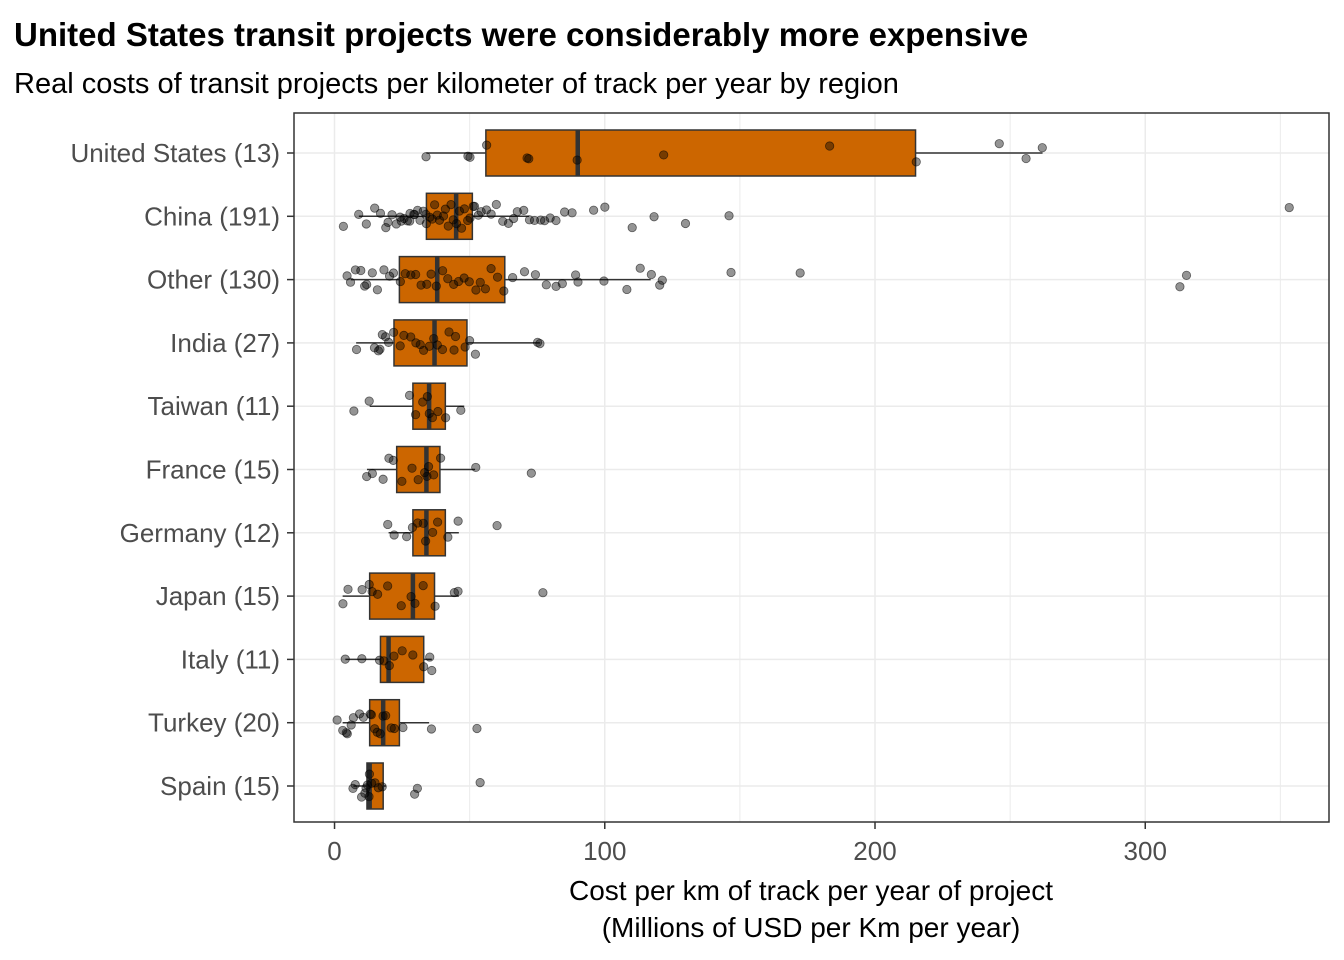 Image resolution: width=1344 pixels, height=960 pixels. What do you see at coordinates (811, 890) in the screenshot?
I see `x-axis-title-line1: Cost per km of track per year of project` at bounding box center [811, 890].